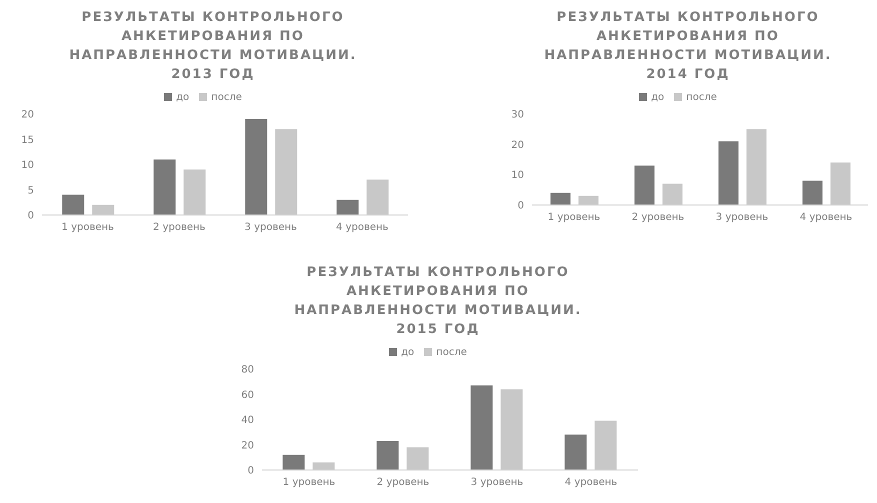 The width and height of the screenshot is (877, 503). What do you see at coordinates (438, 301) in the screenshot?
I see `chart-title: РЕЗУЛЬТАТЫ КОНТРОЛЬНОГО АНКЕТИРОВАНИЯ ПО НАПРАВЛЕННОСТИ МОТИВАЦИИ. 2015 ГОД` at bounding box center [438, 301].